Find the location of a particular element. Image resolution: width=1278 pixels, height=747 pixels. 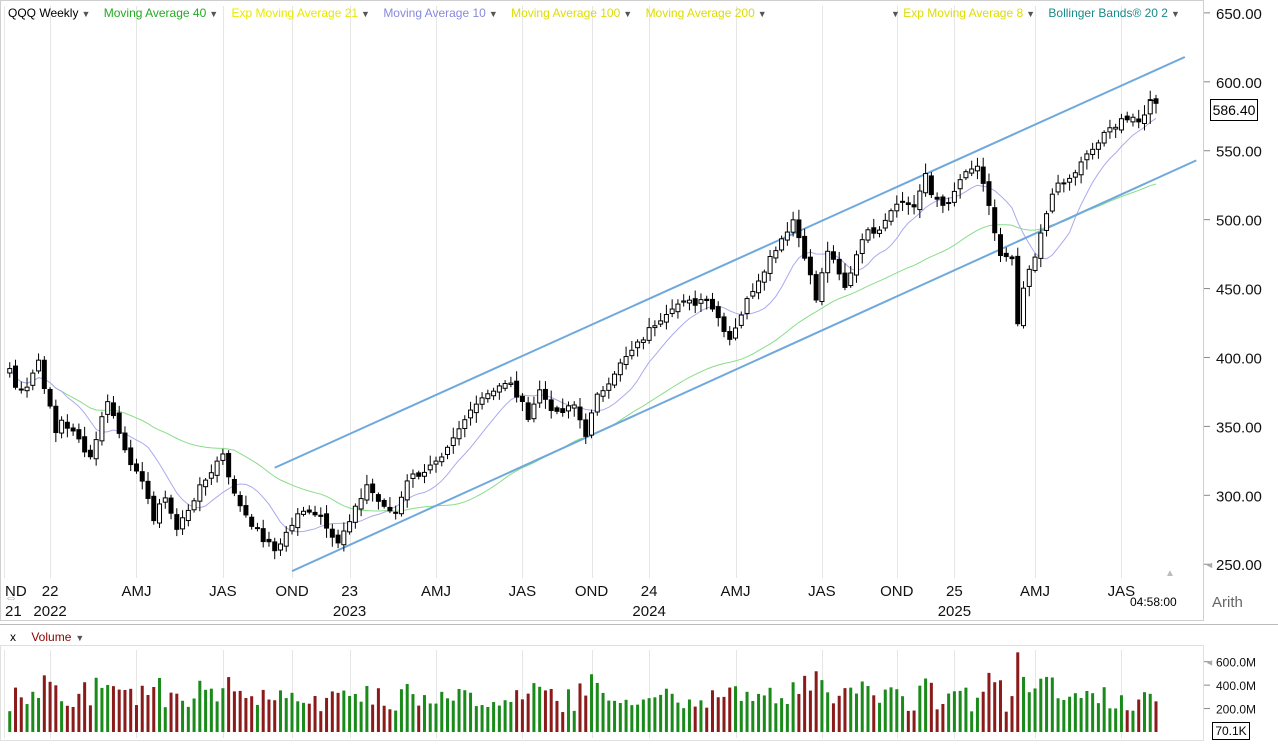

year-label: 21 is located at coordinates (13, 611).